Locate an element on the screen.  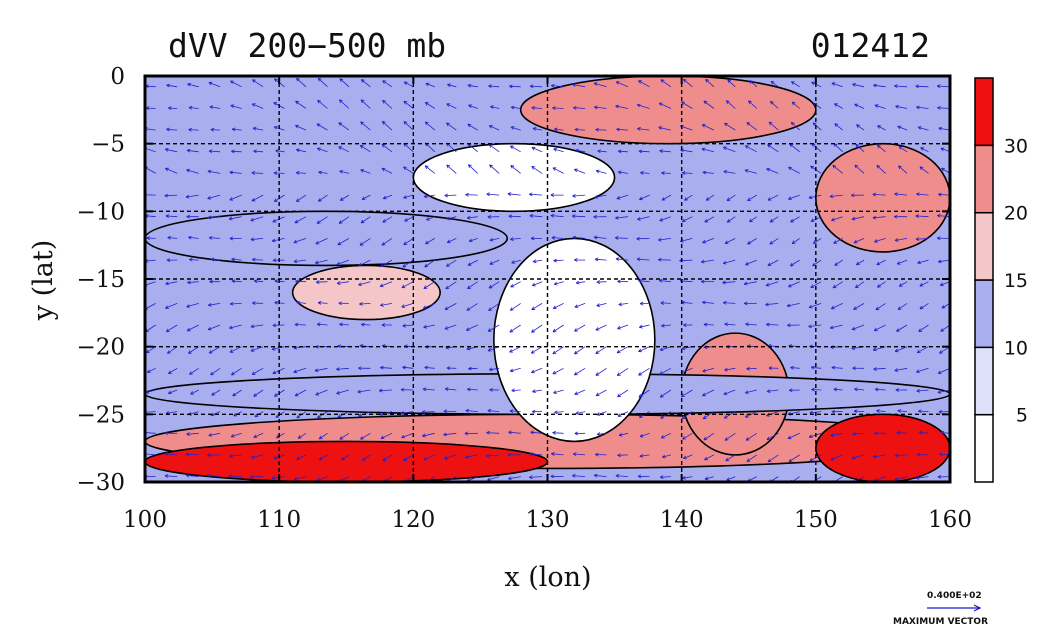
chart-title: dVV 200−500 mb is located at coordinates (307, 45).